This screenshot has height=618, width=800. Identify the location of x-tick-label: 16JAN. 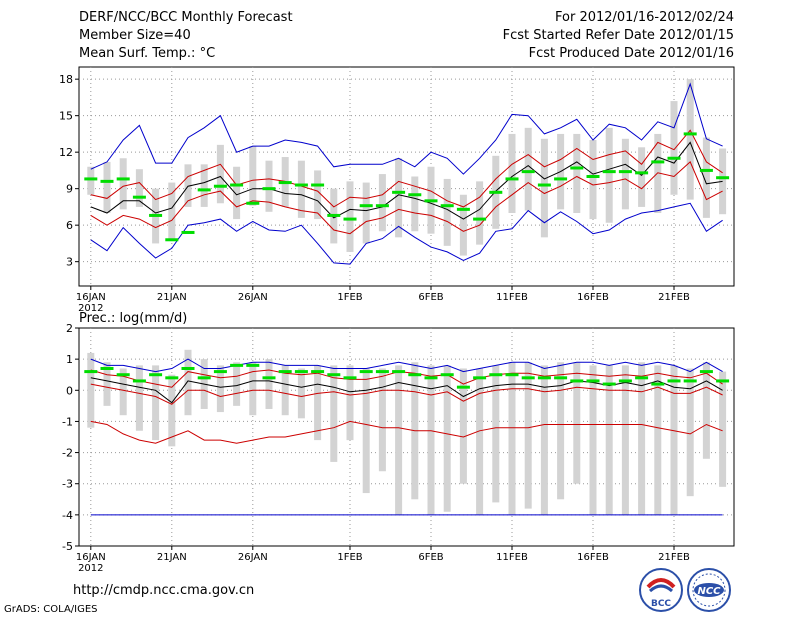
(91, 297).